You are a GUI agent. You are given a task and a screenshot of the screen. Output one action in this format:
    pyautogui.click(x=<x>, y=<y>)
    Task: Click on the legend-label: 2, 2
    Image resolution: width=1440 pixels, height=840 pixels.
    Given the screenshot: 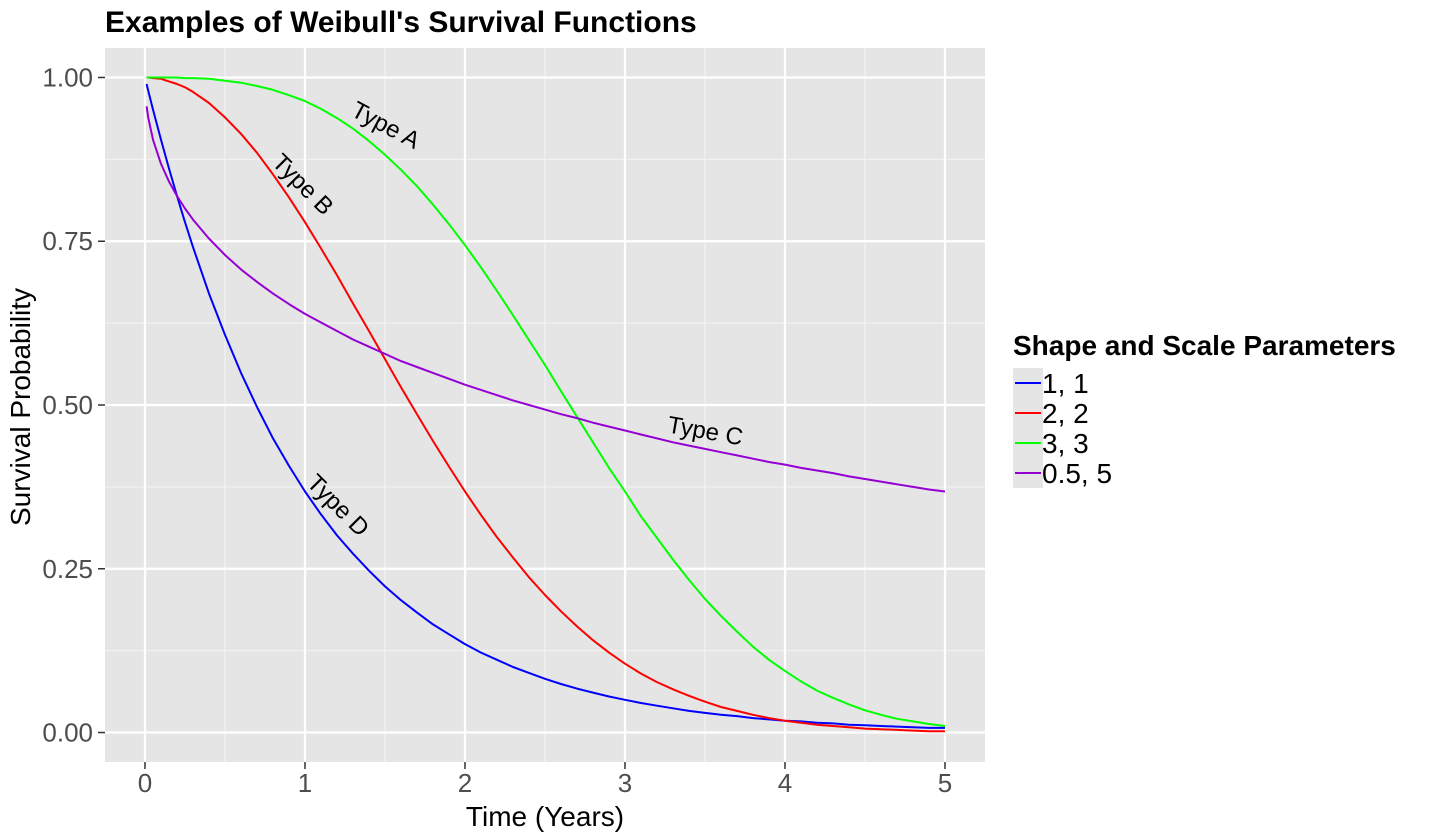 What is the action you would take?
    pyautogui.click(x=1065, y=413)
    